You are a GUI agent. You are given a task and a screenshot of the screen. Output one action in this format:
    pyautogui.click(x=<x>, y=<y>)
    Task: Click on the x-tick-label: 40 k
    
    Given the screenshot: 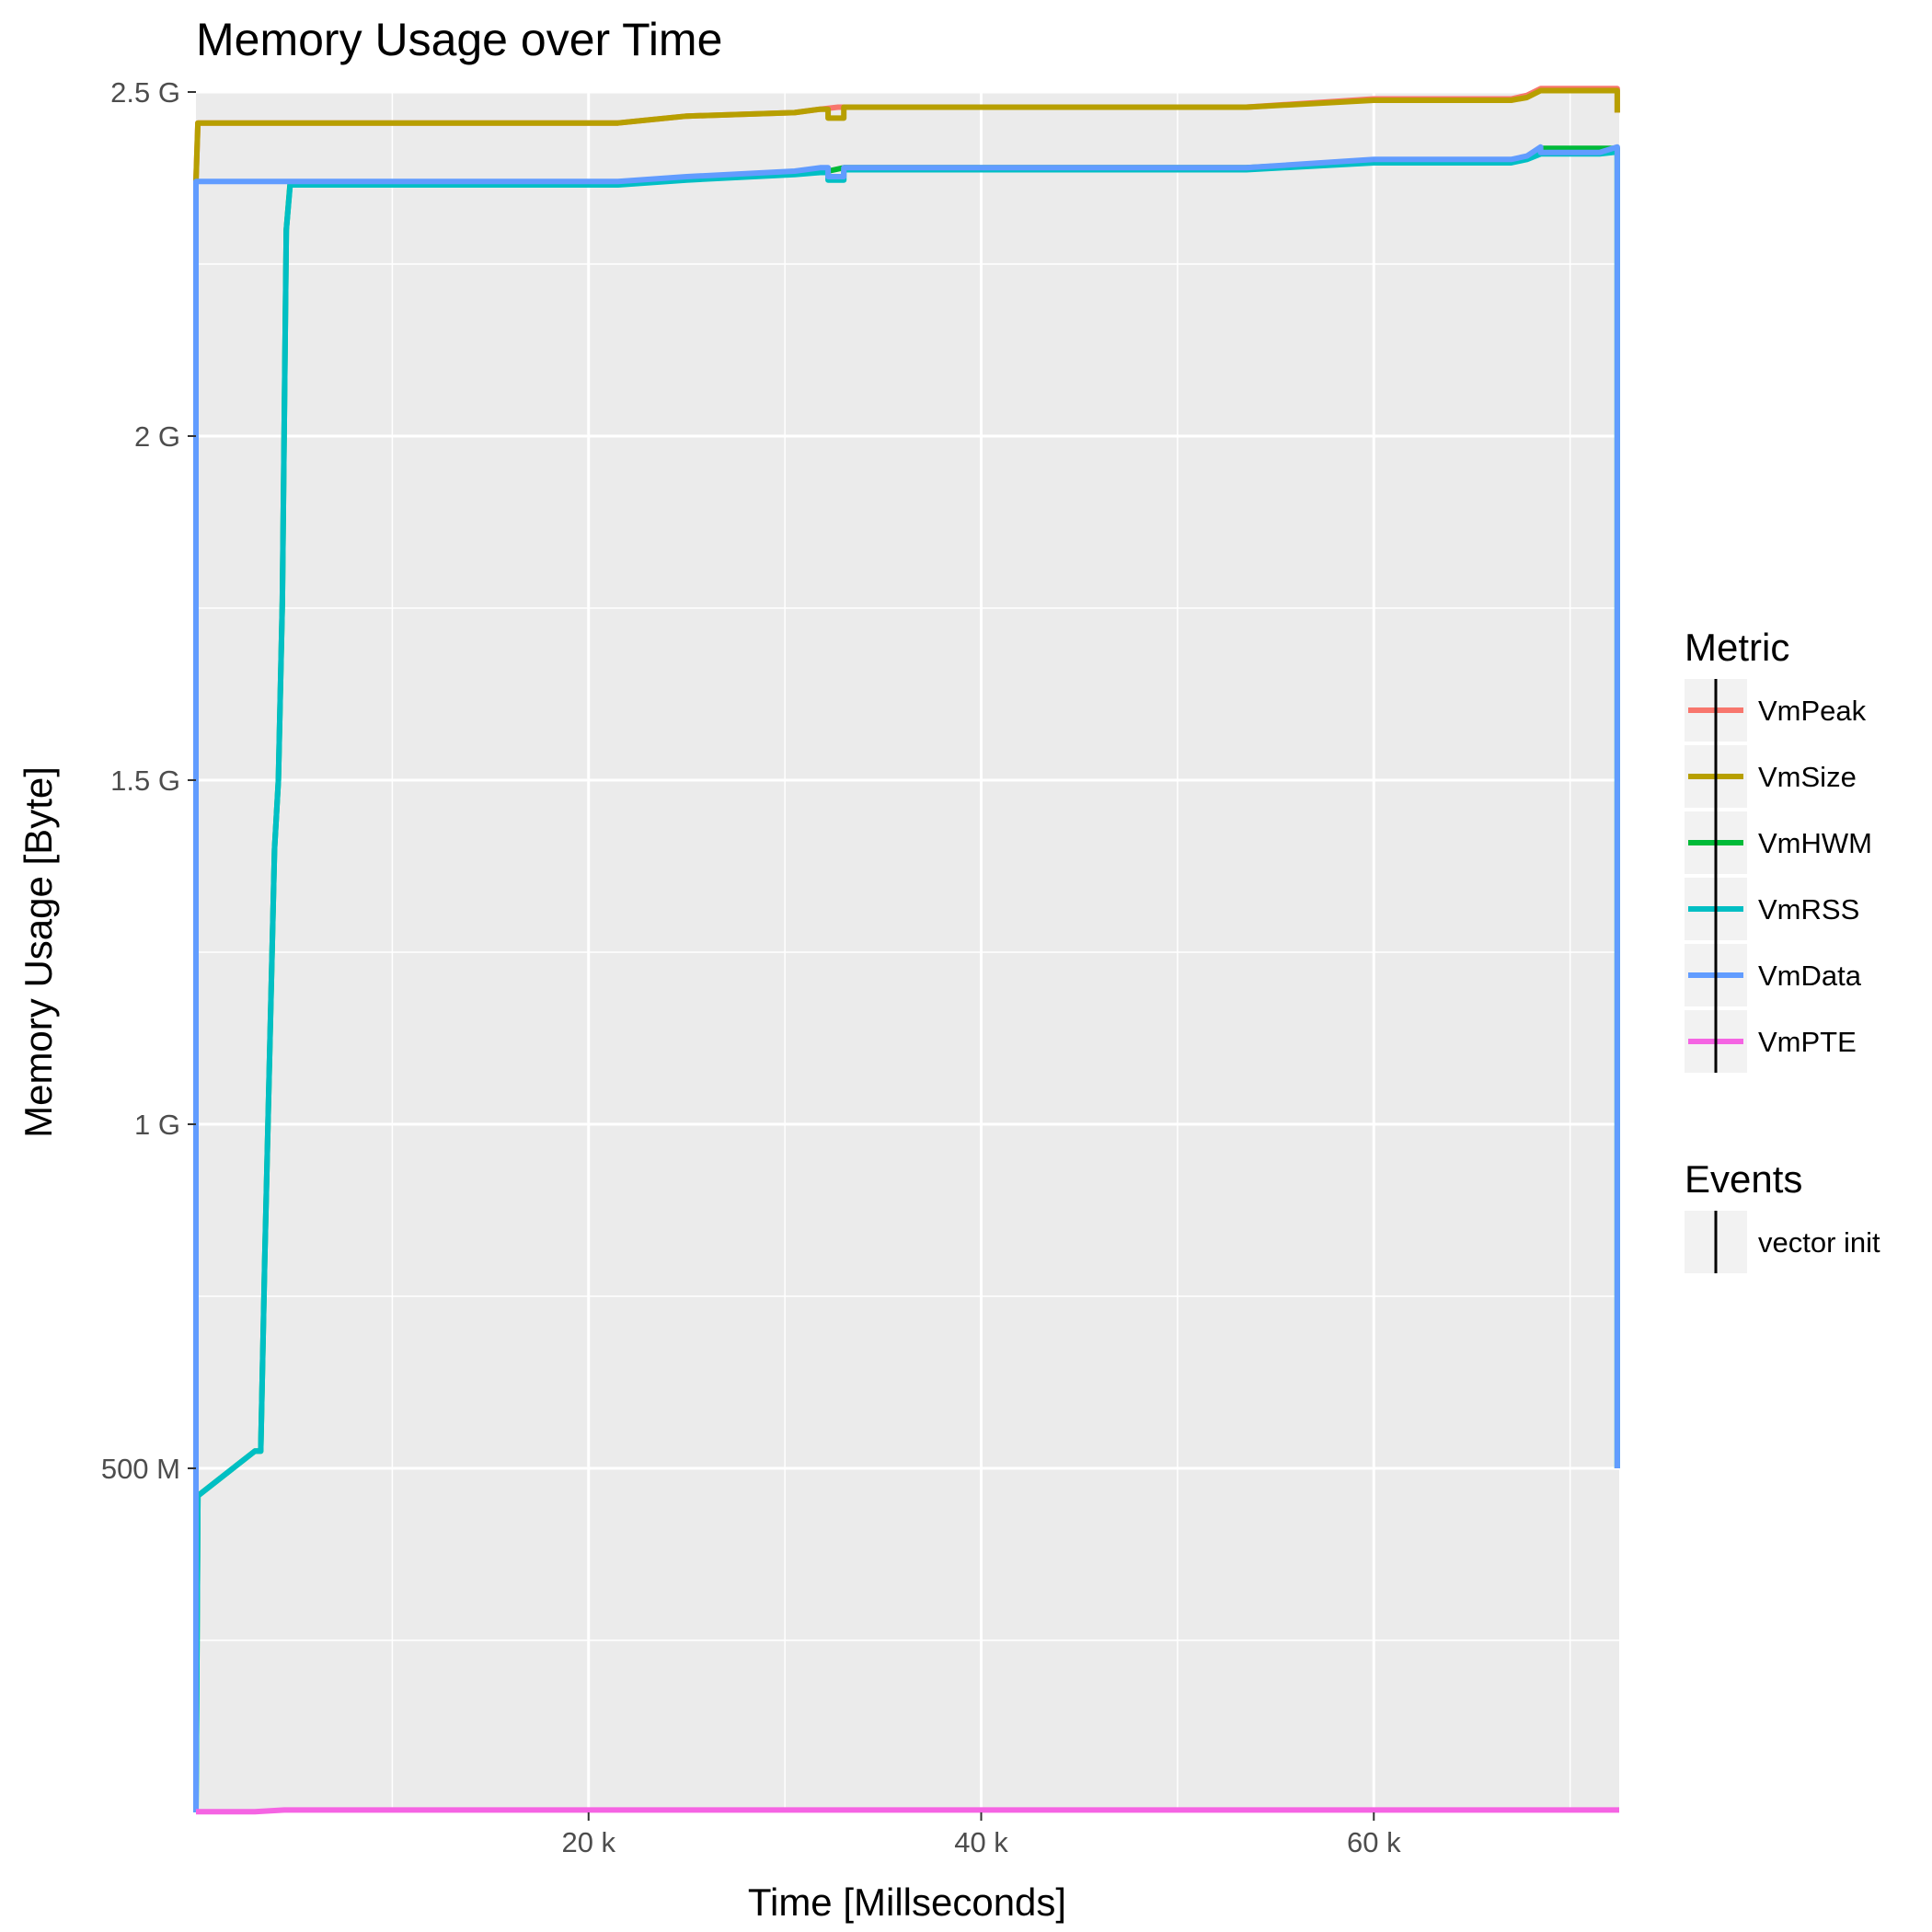 What is the action you would take?
    pyautogui.click(x=981, y=1842)
    